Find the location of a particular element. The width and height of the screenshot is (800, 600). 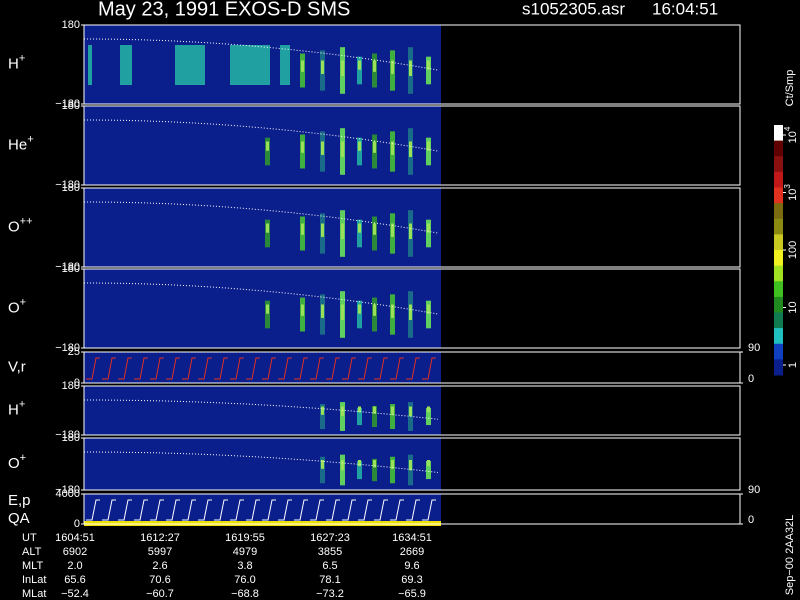

label-text: E,p is located at coordinates (19, 500).